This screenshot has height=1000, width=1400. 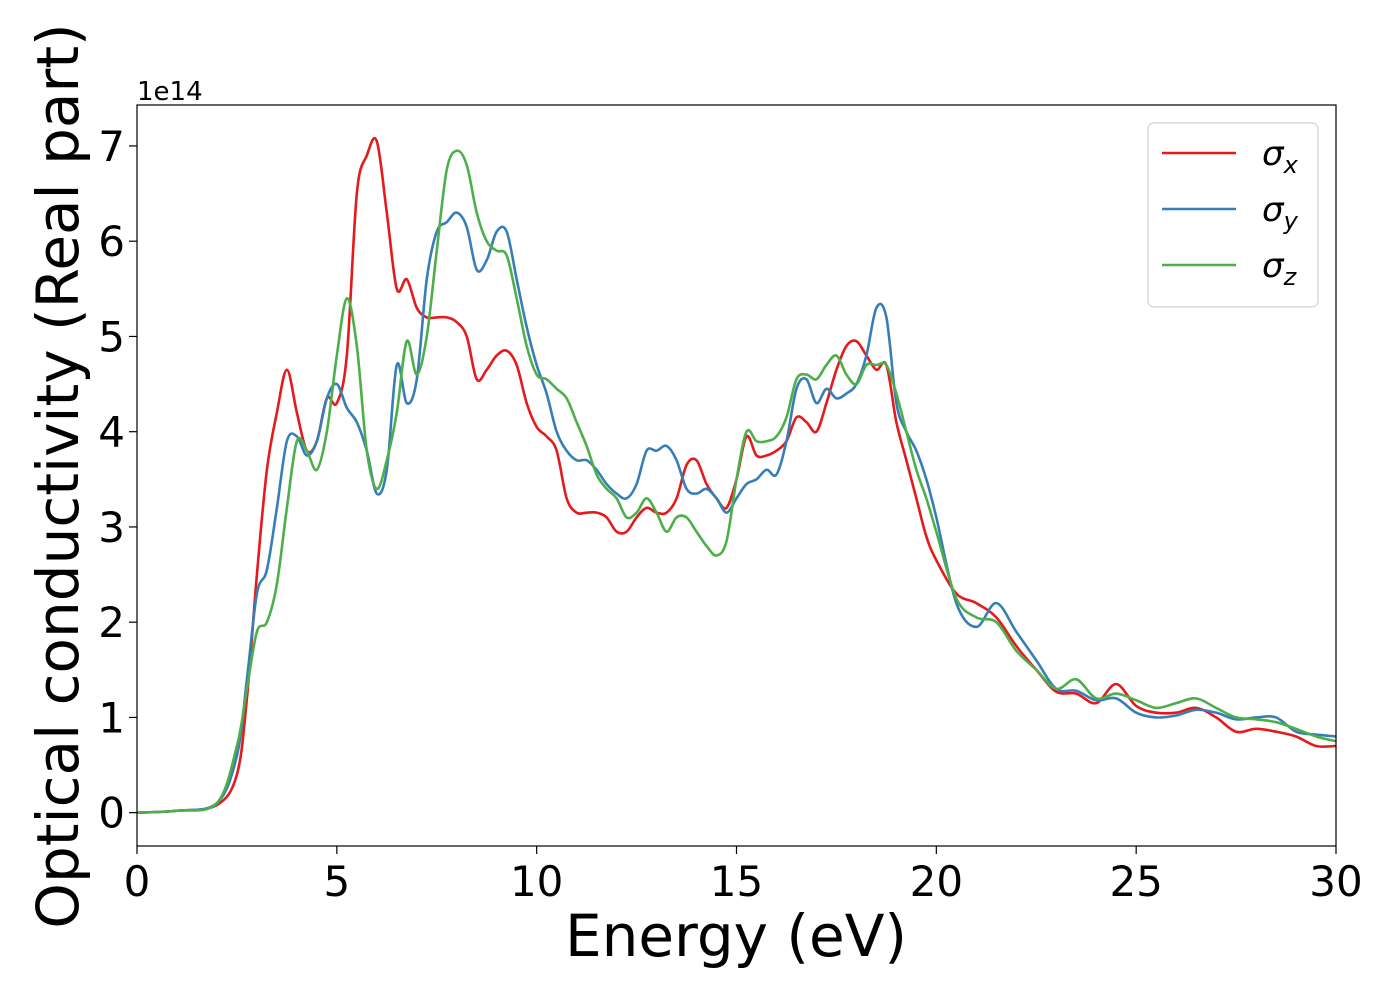 What do you see at coordinates (111, 336) in the screenshot?
I see `y-tick-label: 5` at bounding box center [111, 336].